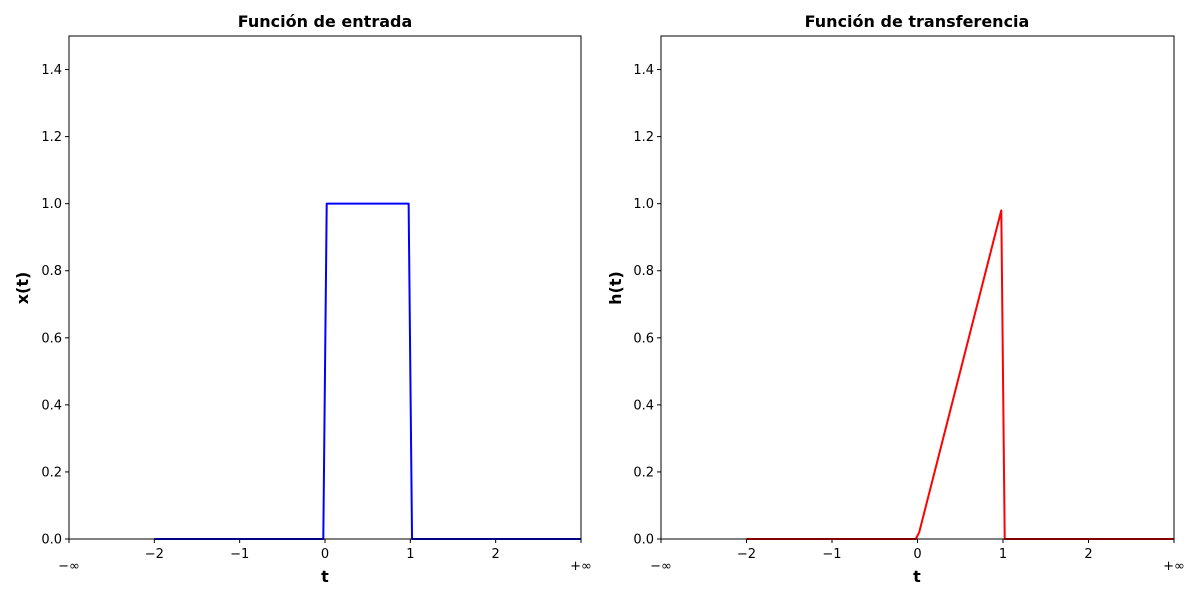  I want to click on chart-title: Función de entrada, so click(325, 21).